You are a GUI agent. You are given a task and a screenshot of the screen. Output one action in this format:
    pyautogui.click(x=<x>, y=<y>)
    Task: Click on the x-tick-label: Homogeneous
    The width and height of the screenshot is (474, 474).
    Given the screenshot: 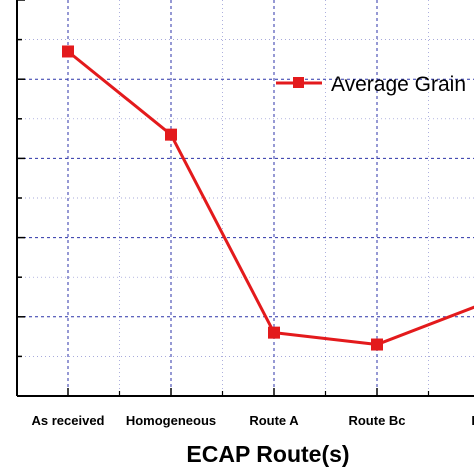 What is the action you would take?
    pyautogui.click(x=171, y=420)
    